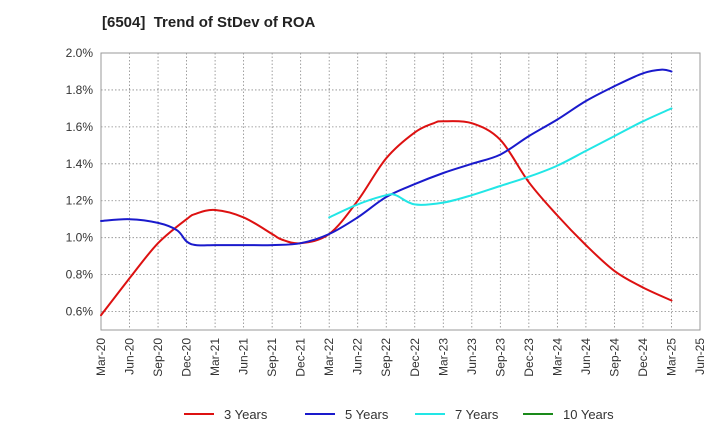 The image size is (720, 440). What do you see at coordinates (588, 414) in the screenshot?
I see `legend-label-10-years: 10 Years` at bounding box center [588, 414].